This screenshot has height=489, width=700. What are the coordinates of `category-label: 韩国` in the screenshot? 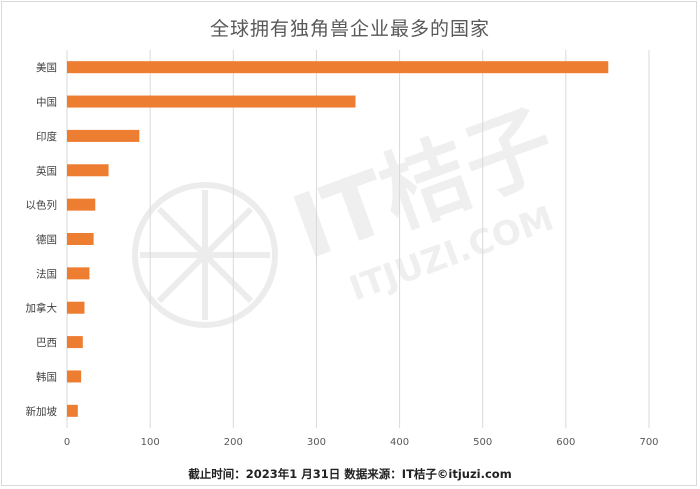 It's located at (46, 376).